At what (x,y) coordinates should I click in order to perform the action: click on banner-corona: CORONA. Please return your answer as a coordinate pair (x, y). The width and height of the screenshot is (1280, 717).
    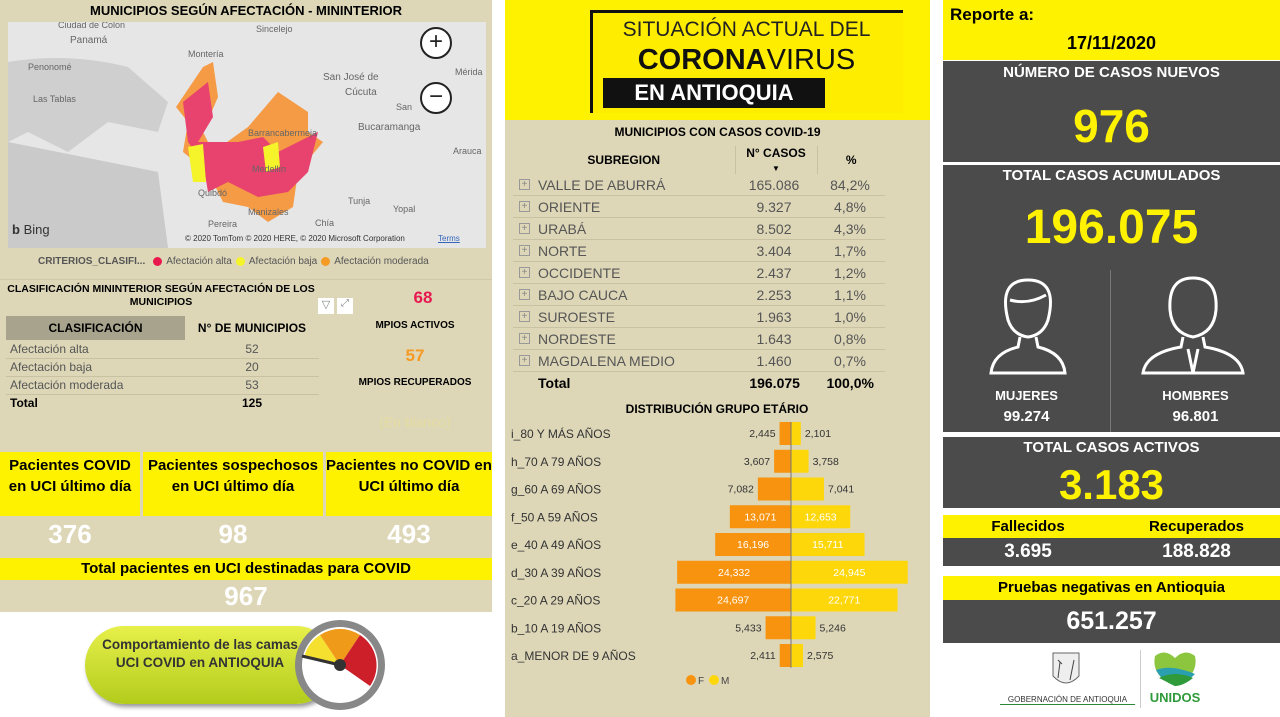
    Looking at the image, I should click on (702, 60).